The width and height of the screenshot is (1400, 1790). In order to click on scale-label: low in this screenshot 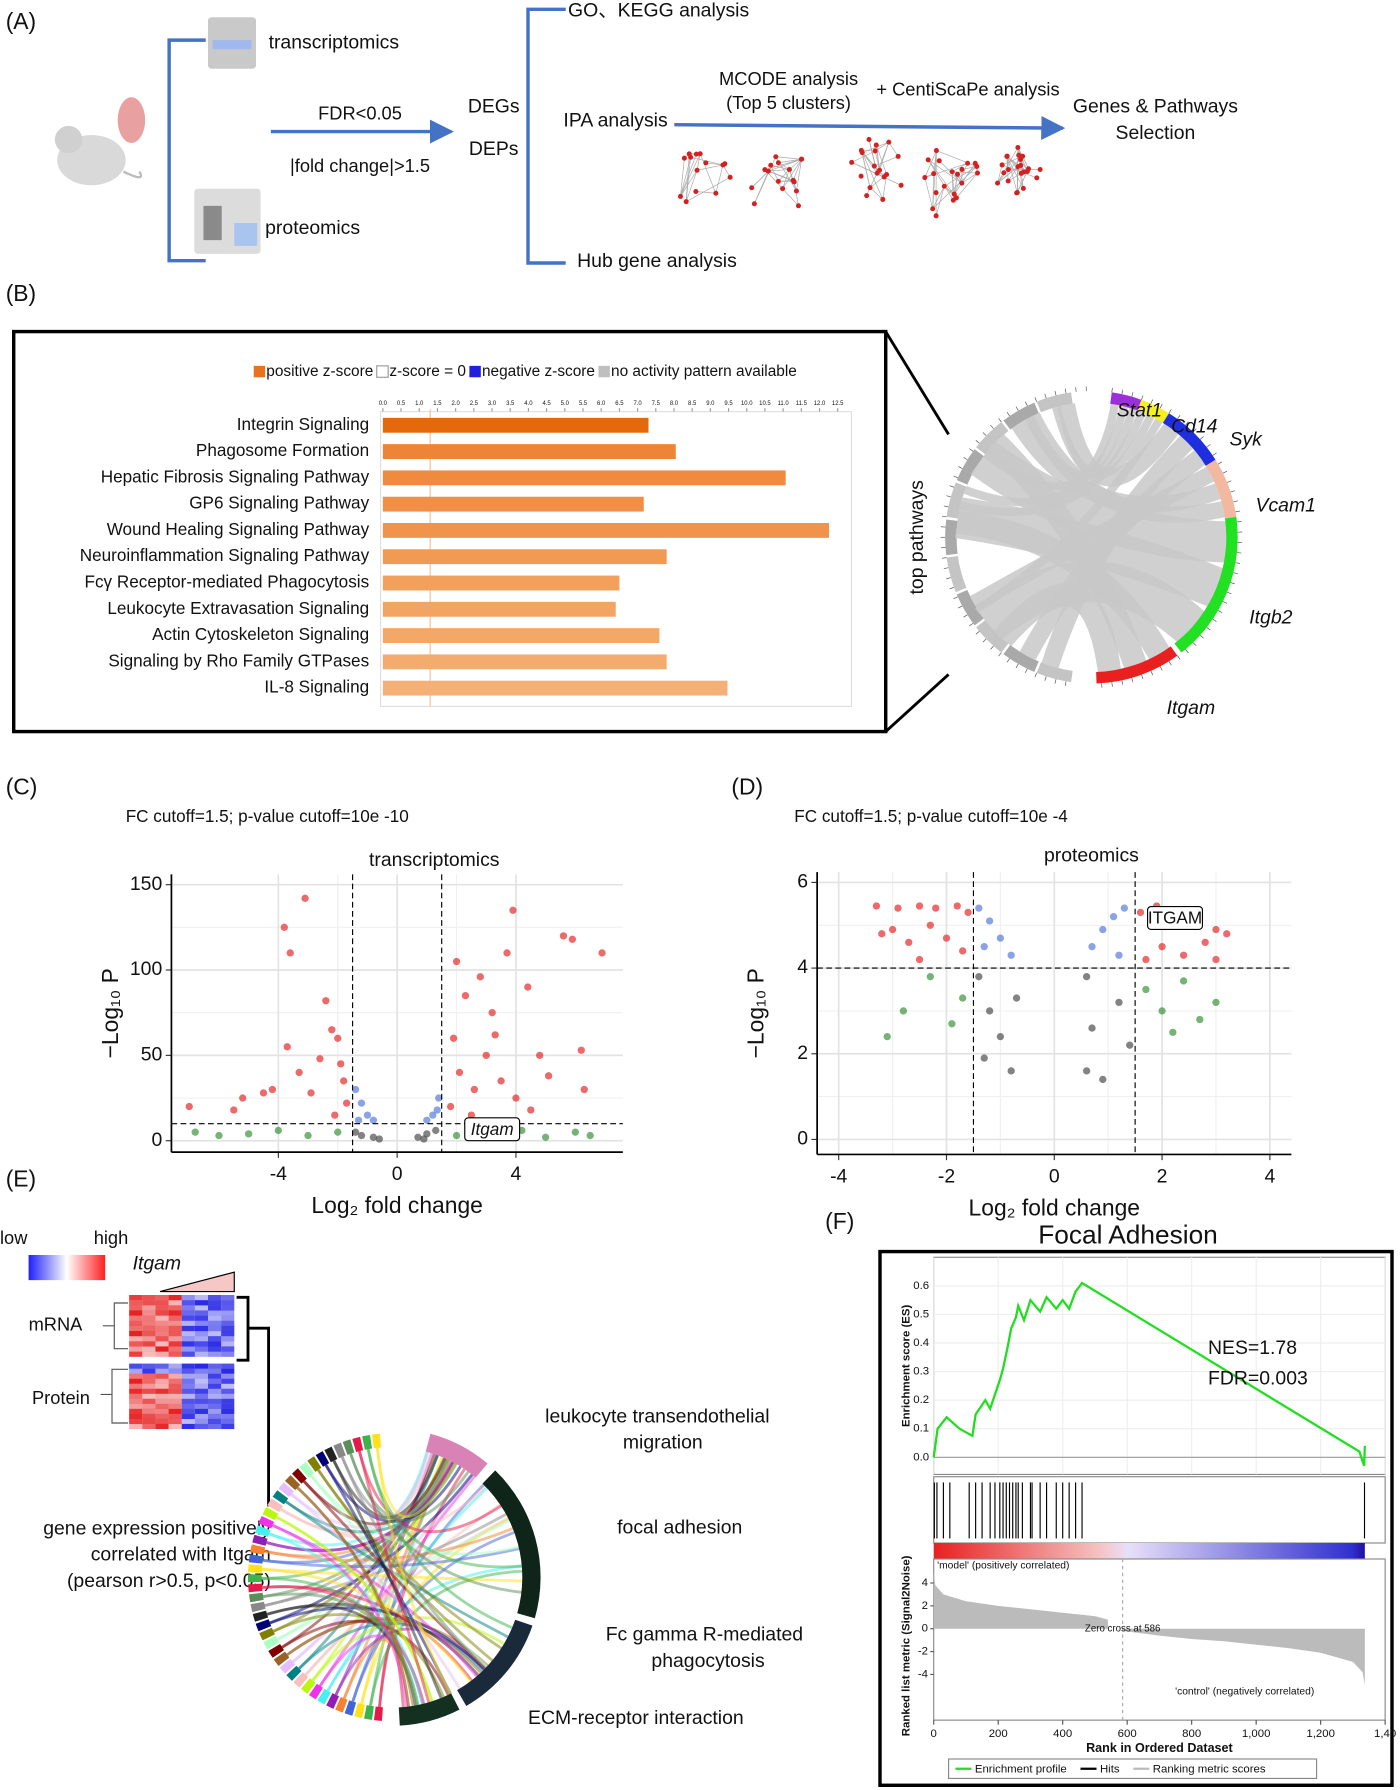, I will do `click(14, 1237)`.